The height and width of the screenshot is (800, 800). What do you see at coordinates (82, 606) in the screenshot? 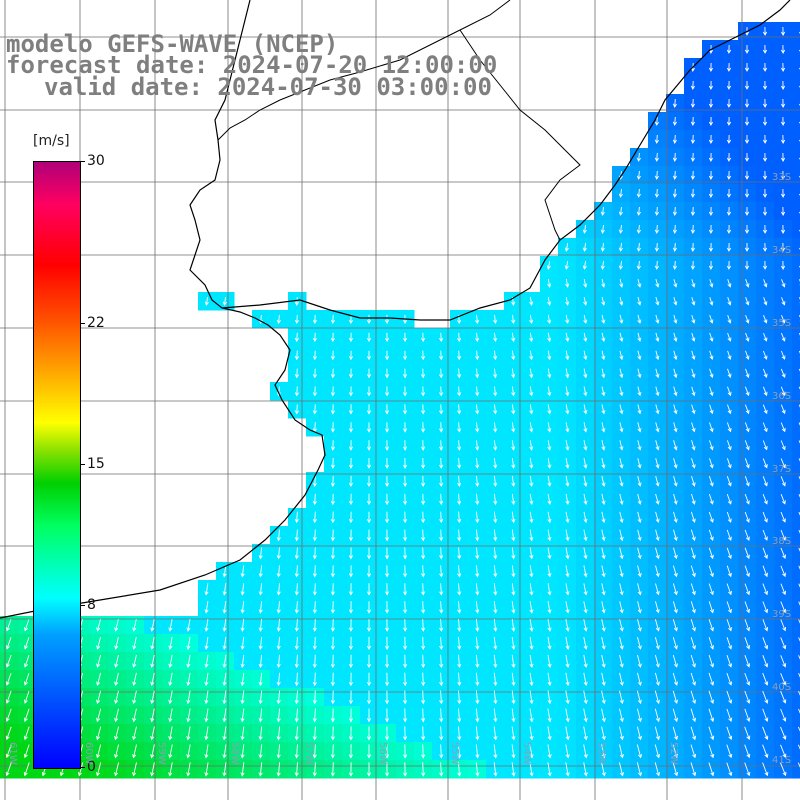
I see `colorbar-tick-mark` at bounding box center [82, 606].